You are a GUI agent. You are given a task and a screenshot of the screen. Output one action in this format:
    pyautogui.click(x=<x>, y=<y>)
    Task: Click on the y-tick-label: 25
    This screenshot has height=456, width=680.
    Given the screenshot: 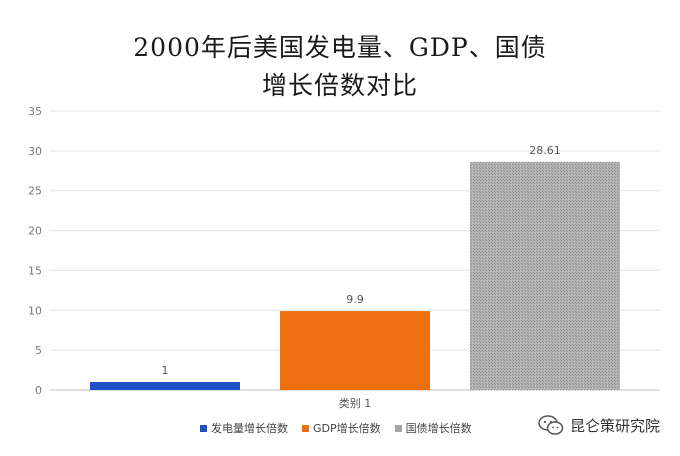 What is the action you would take?
    pyautogui.click(x=35, y=191)
    